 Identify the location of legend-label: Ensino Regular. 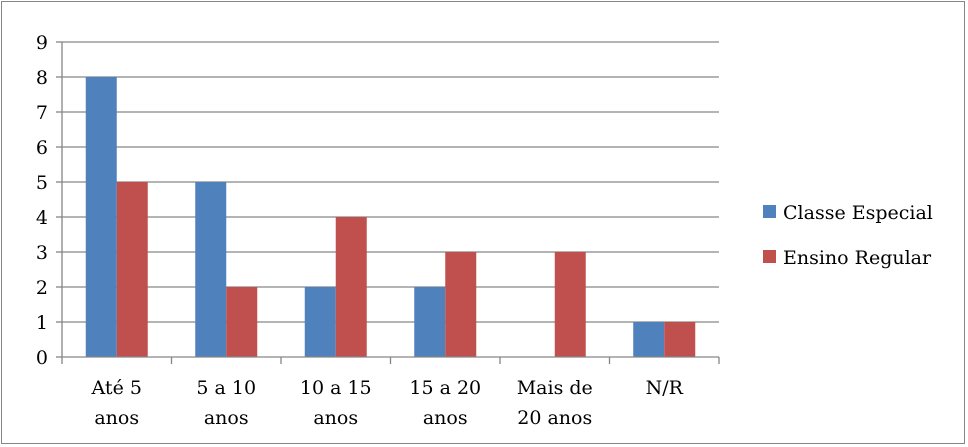
(857, 258).